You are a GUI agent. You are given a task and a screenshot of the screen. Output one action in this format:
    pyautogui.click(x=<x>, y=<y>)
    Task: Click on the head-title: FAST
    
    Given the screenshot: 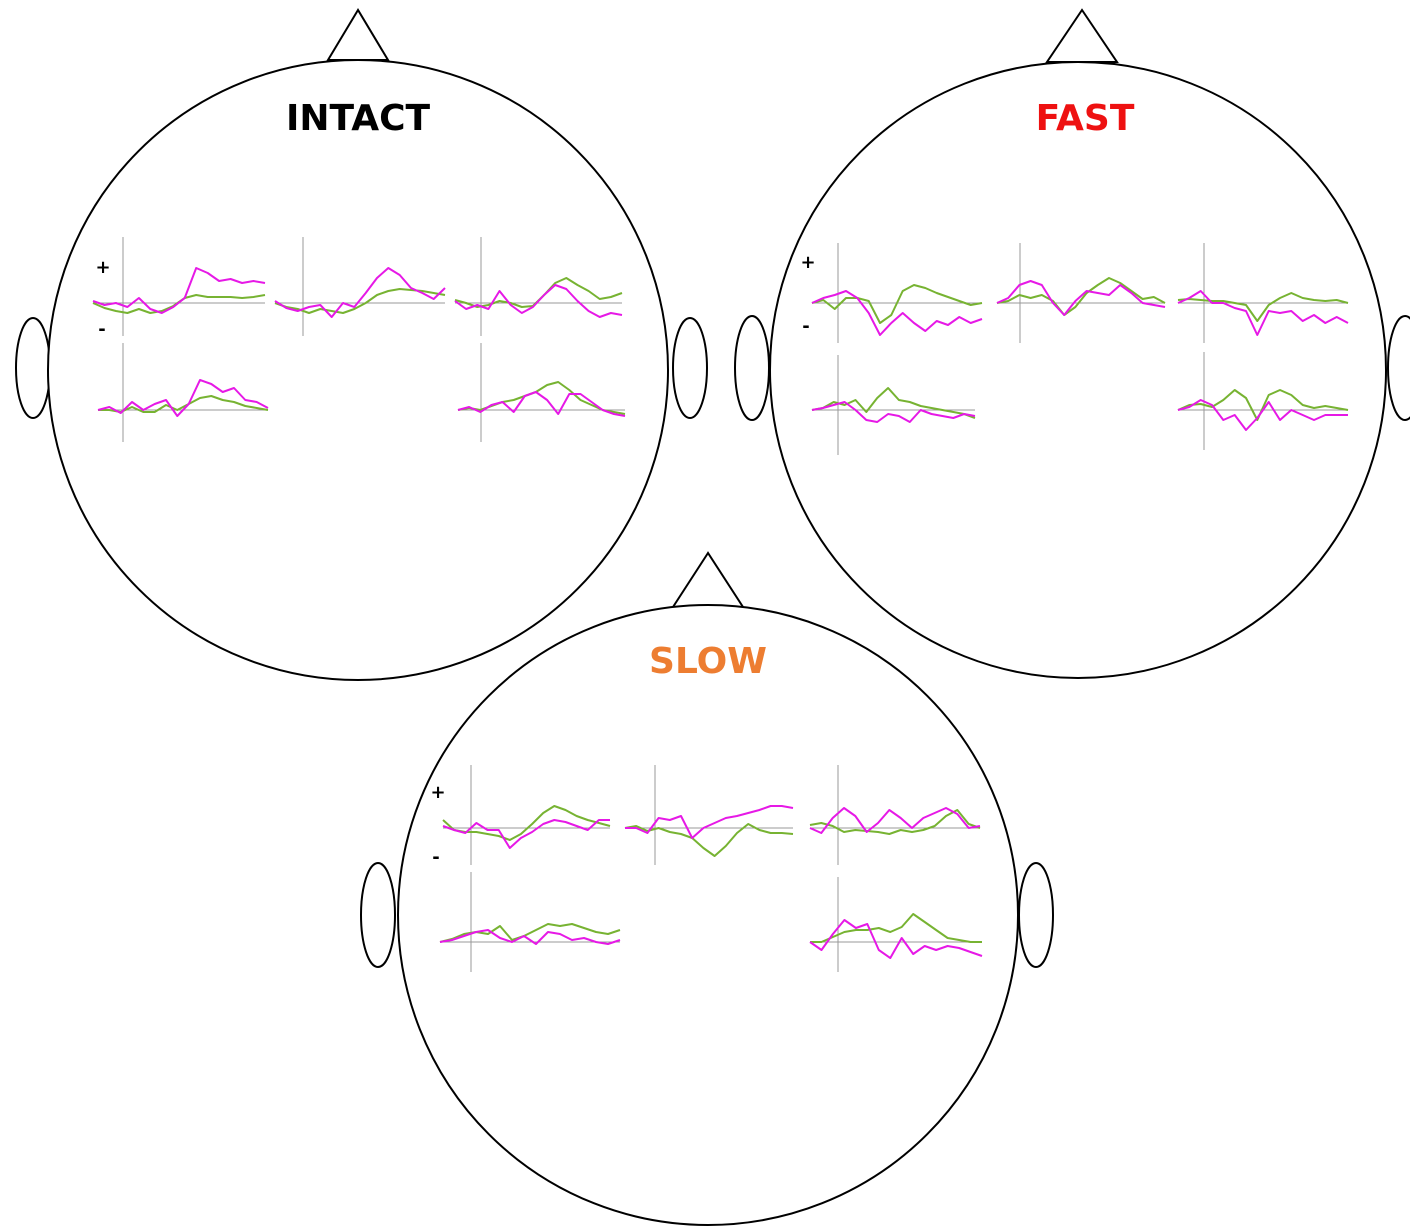 What is the action you would take?
    pyautogui.click(x=1085, y=118)
    